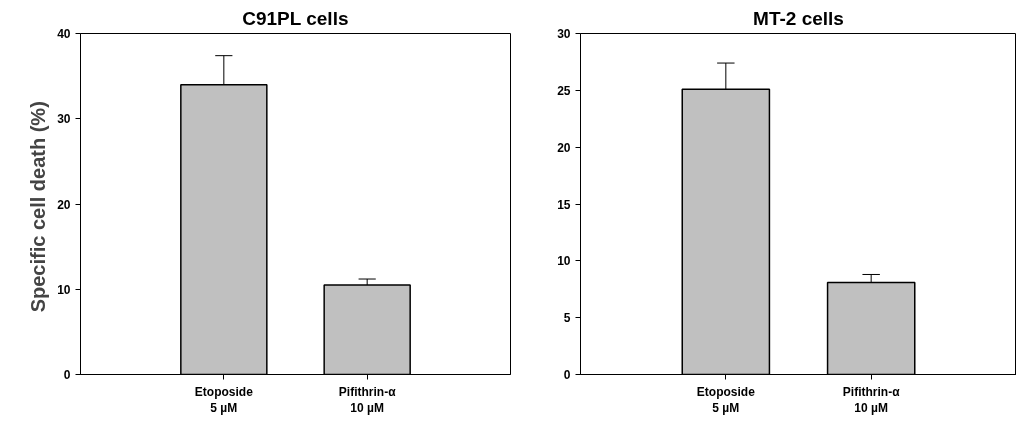  Describe the element at coordinates (564, 90) in the screenshot. I see `y-tick-label: 25` at that location.